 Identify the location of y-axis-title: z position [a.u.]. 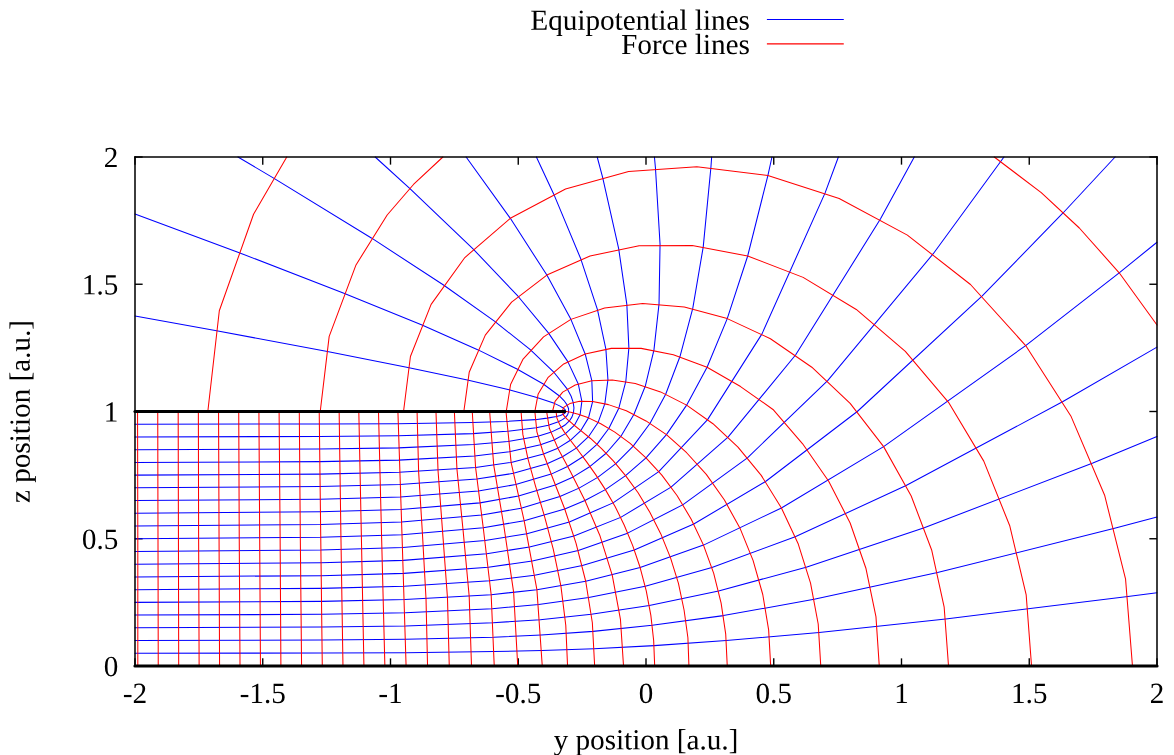
(22, 412).